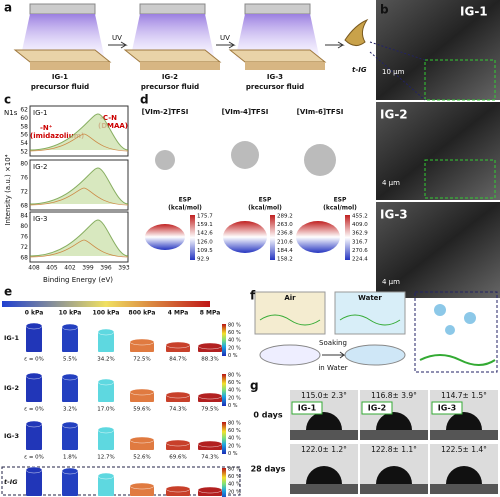  I want to click on esp-tick: 270.6, so click(360, 251).